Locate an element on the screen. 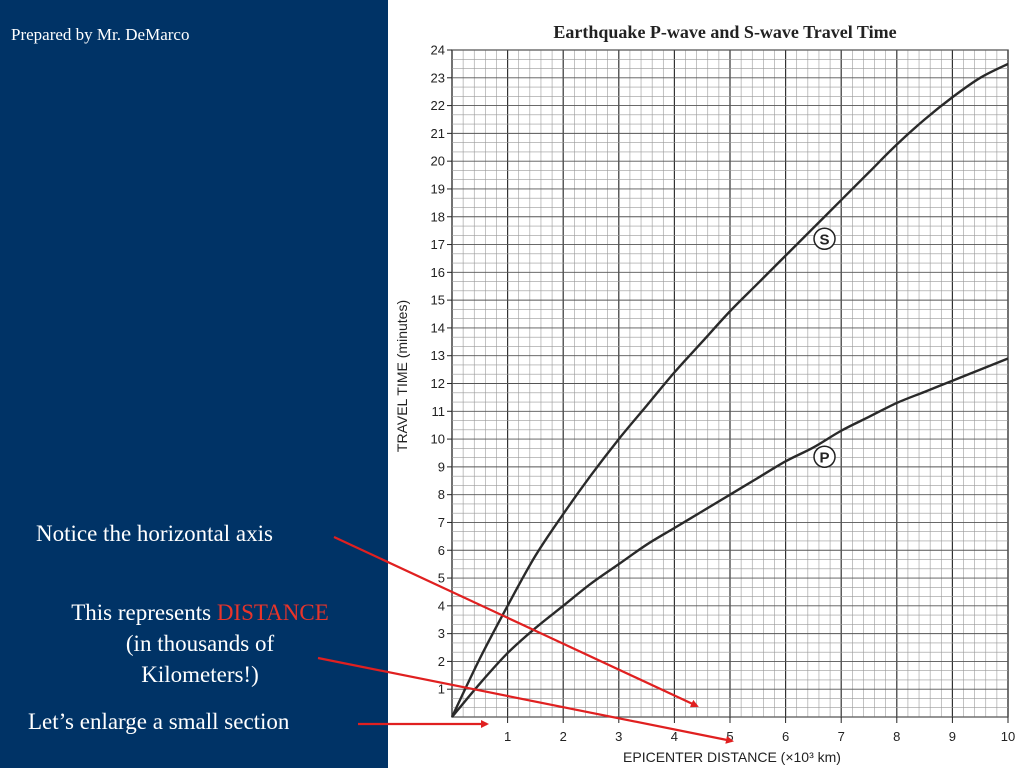 The image size is (1024, 768). series-label-s: S is located at coordinates (824, 238).